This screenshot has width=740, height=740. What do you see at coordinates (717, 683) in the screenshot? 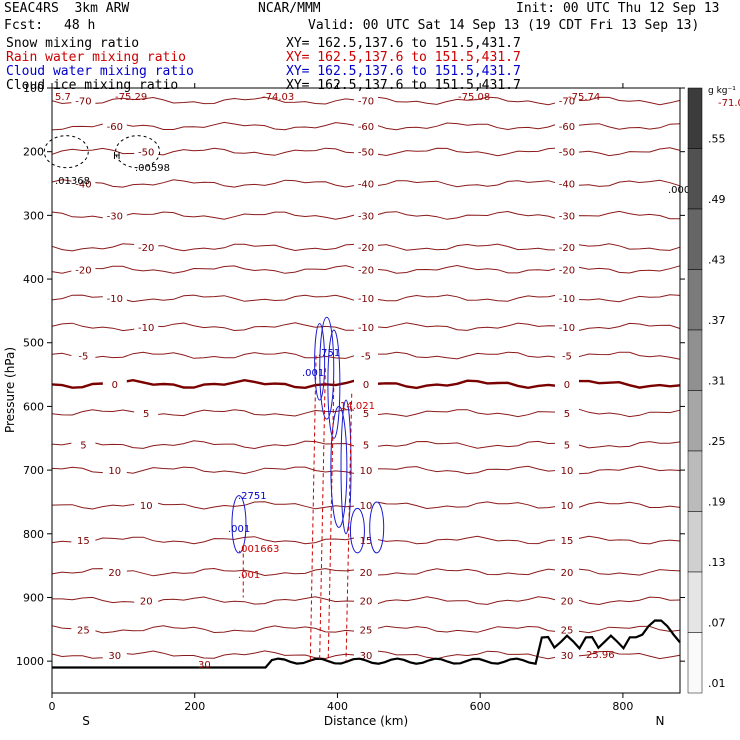
I see `colorbar-label: .01` at bounding box center [717, 683].